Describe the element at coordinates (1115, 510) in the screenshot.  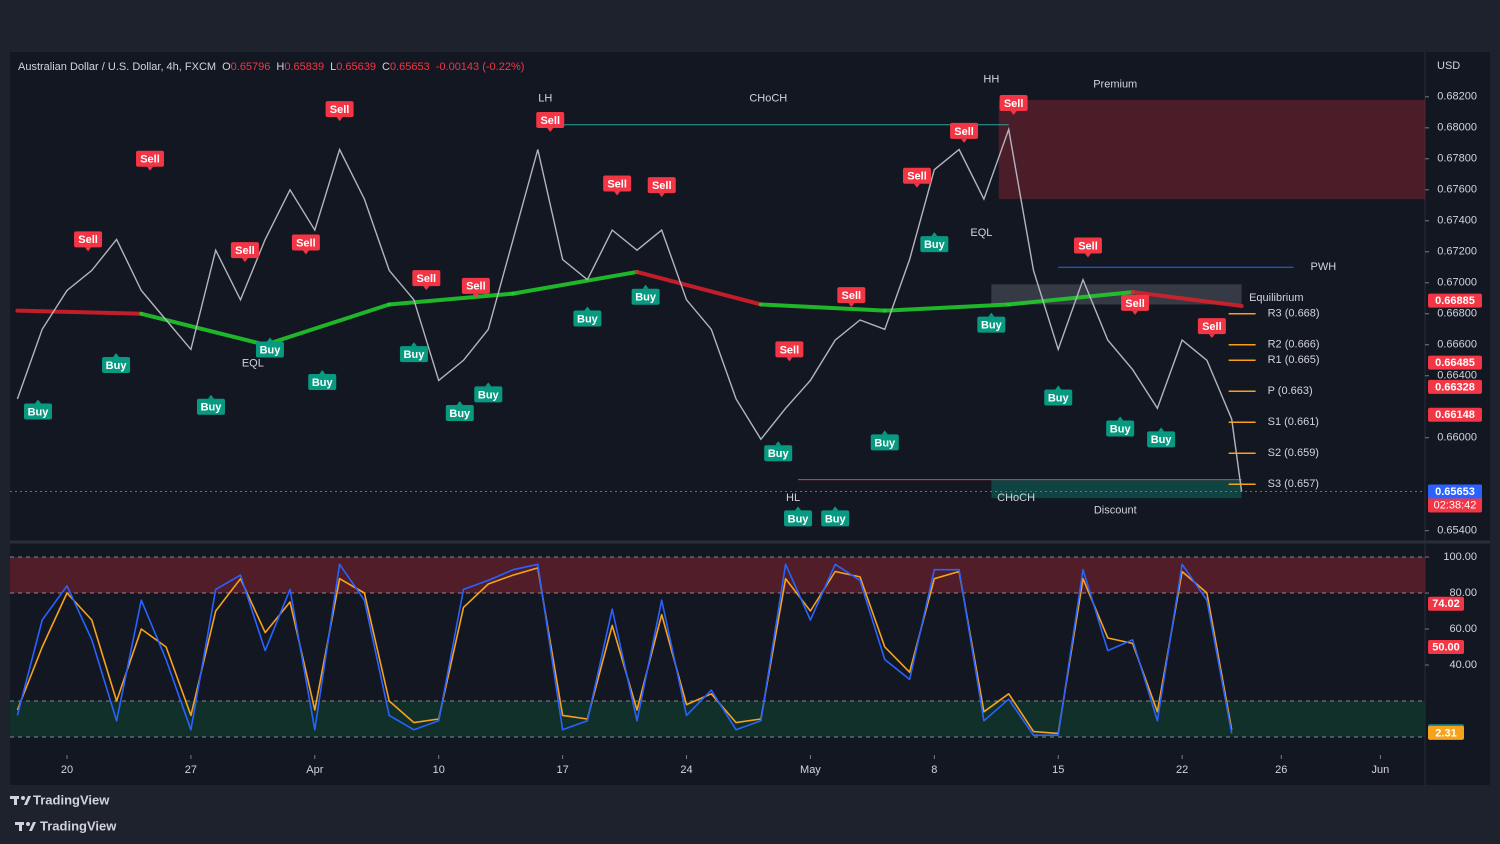
I see `annotation: Discount` at that location.